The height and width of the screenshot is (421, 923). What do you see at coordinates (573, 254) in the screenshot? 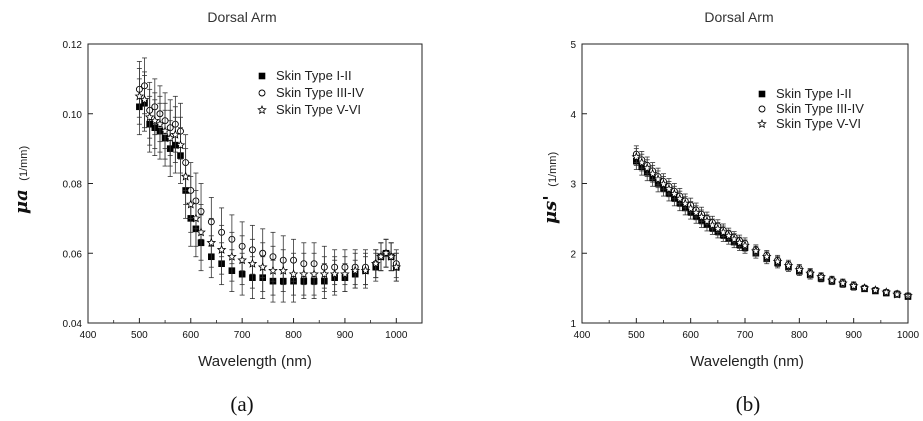
I see `y-tick-label: 2` at bounding box center [573, 254].